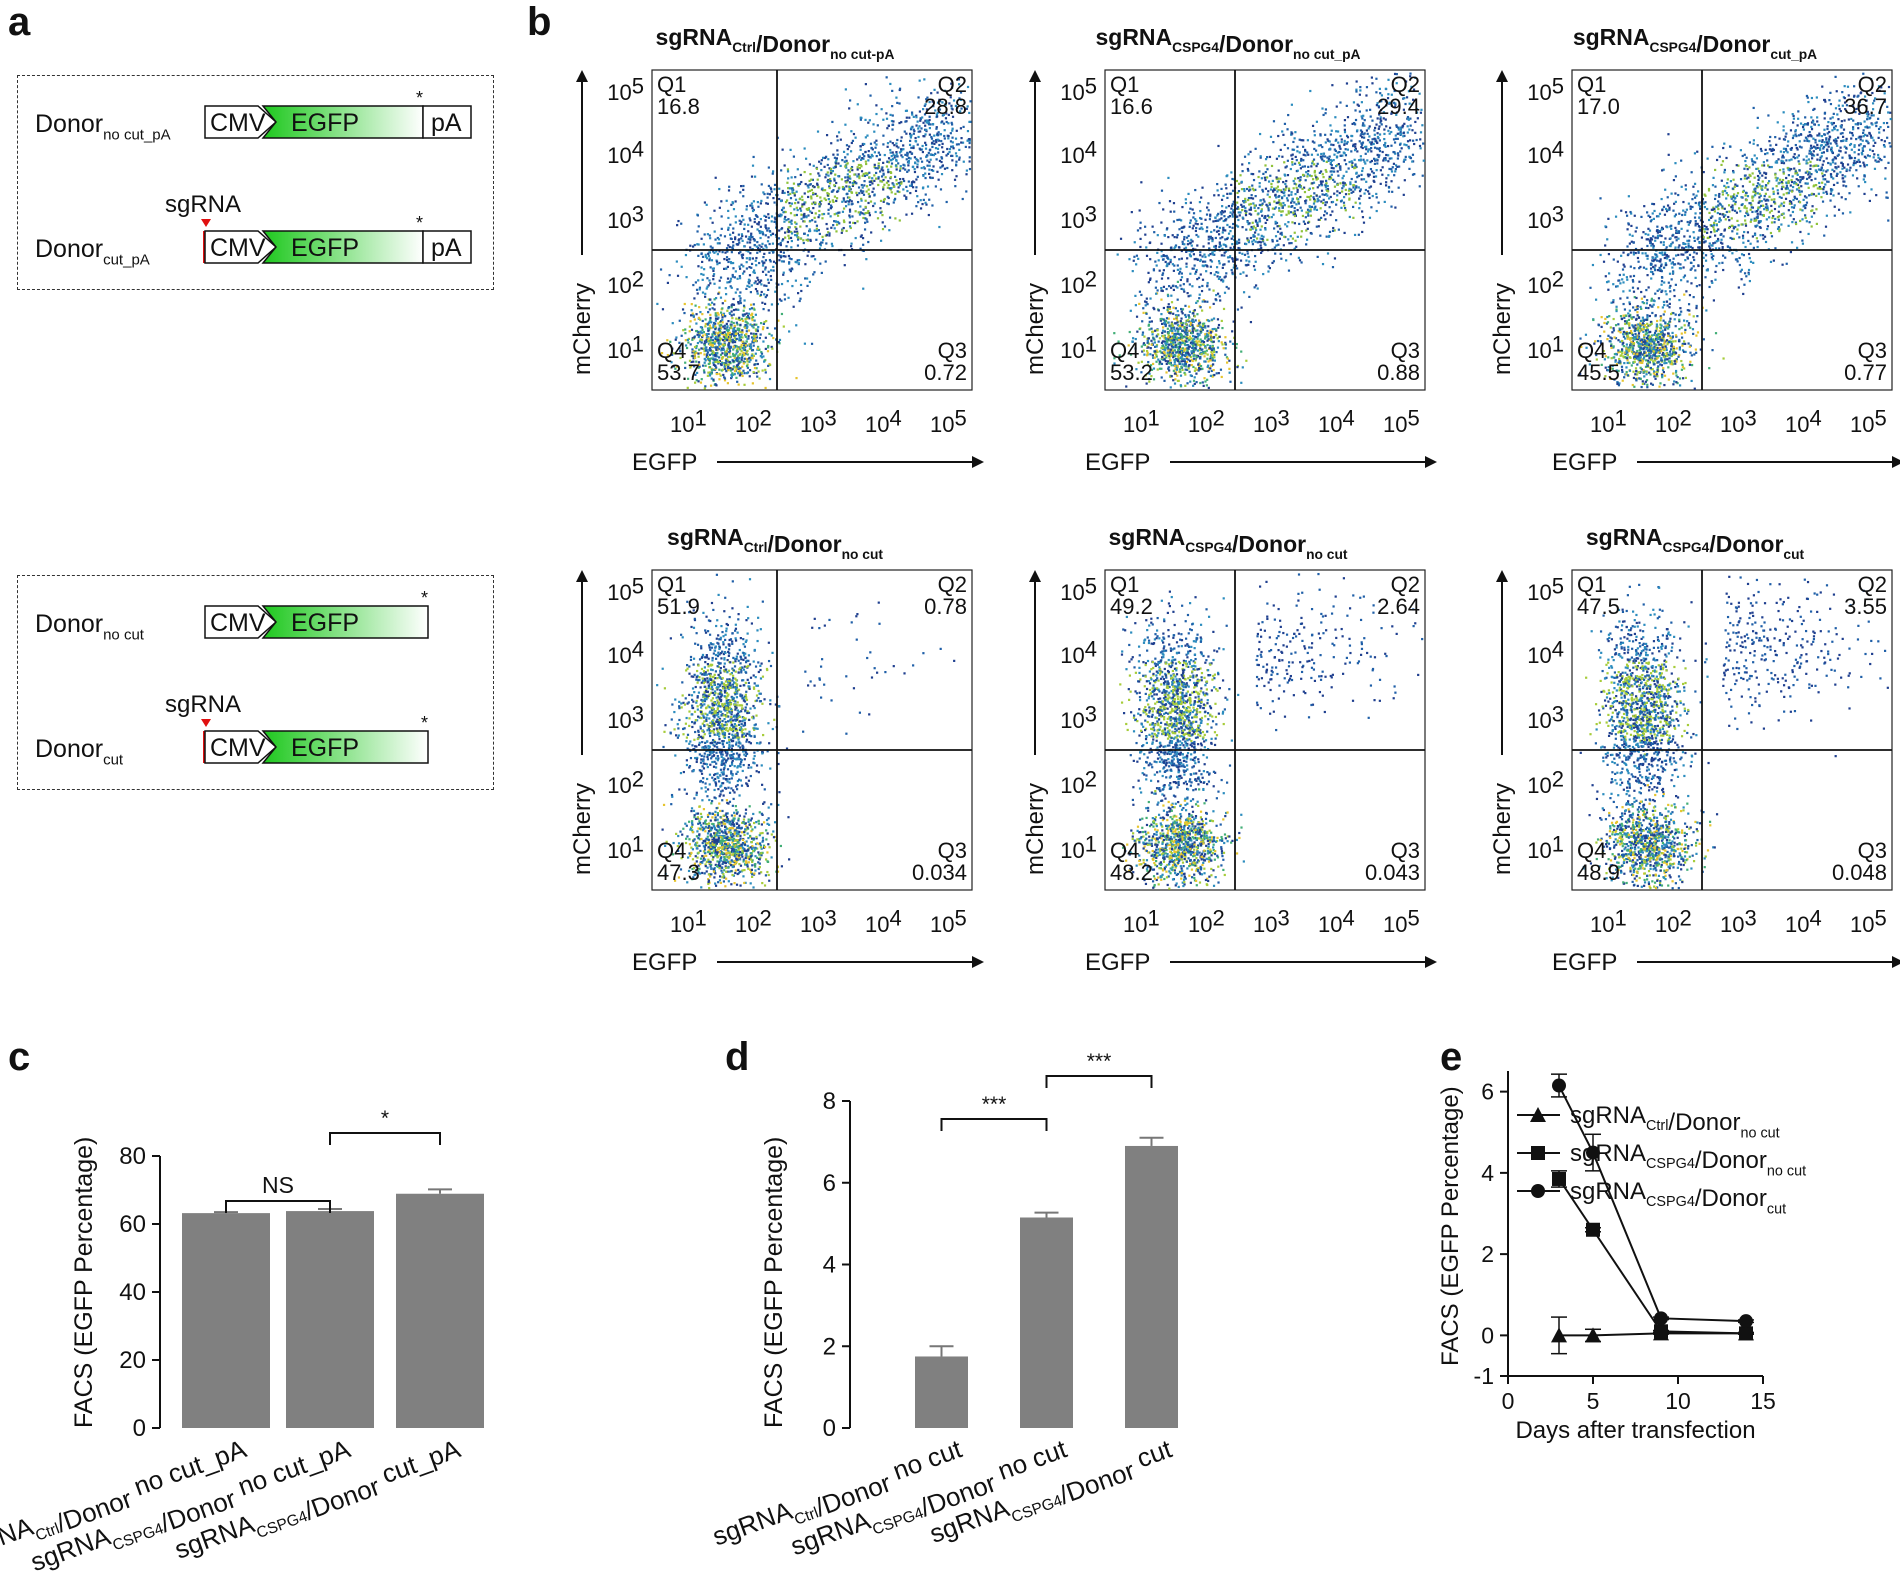  Describe the element at coordinates (664, 962) in the screenshot. I see `x-axis-label: EGFP` at that location.